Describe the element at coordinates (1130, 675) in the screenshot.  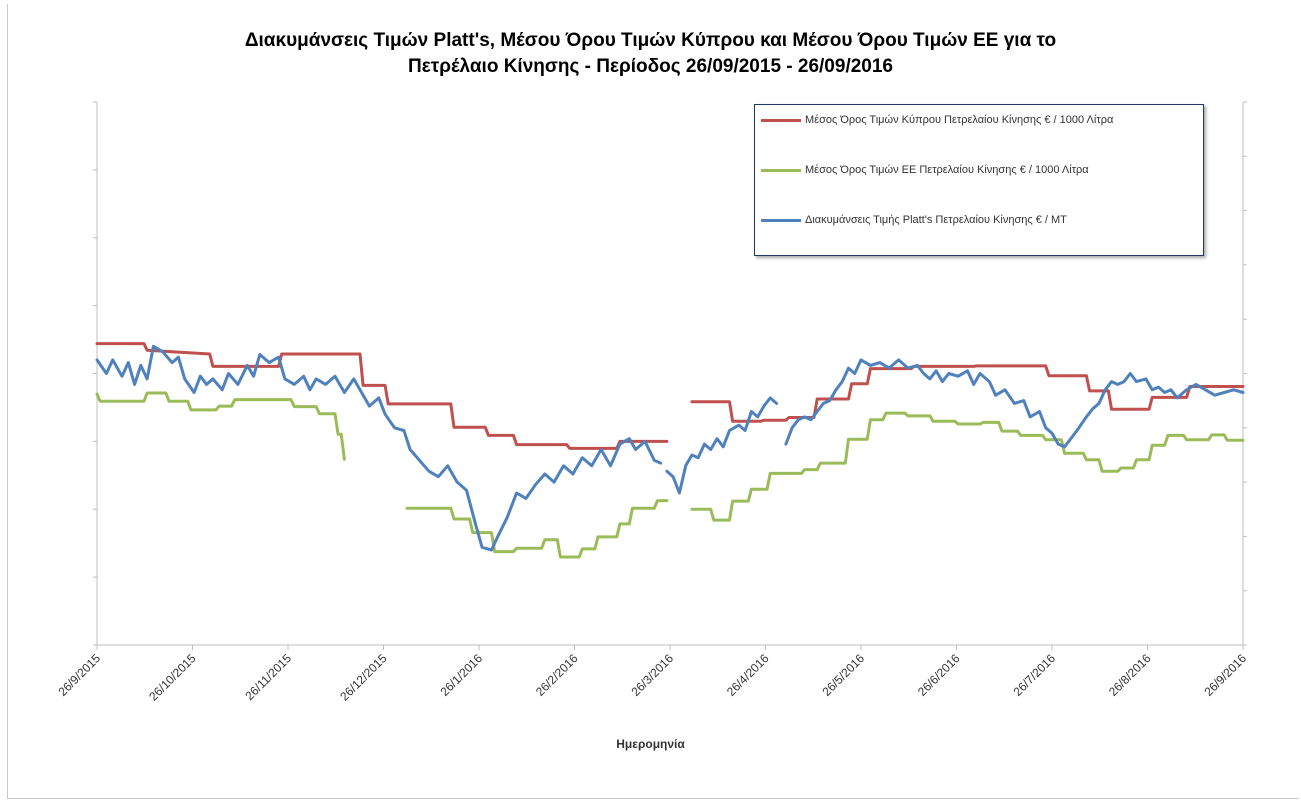
I see `x-tick-label: 26/8/2016` at that location.